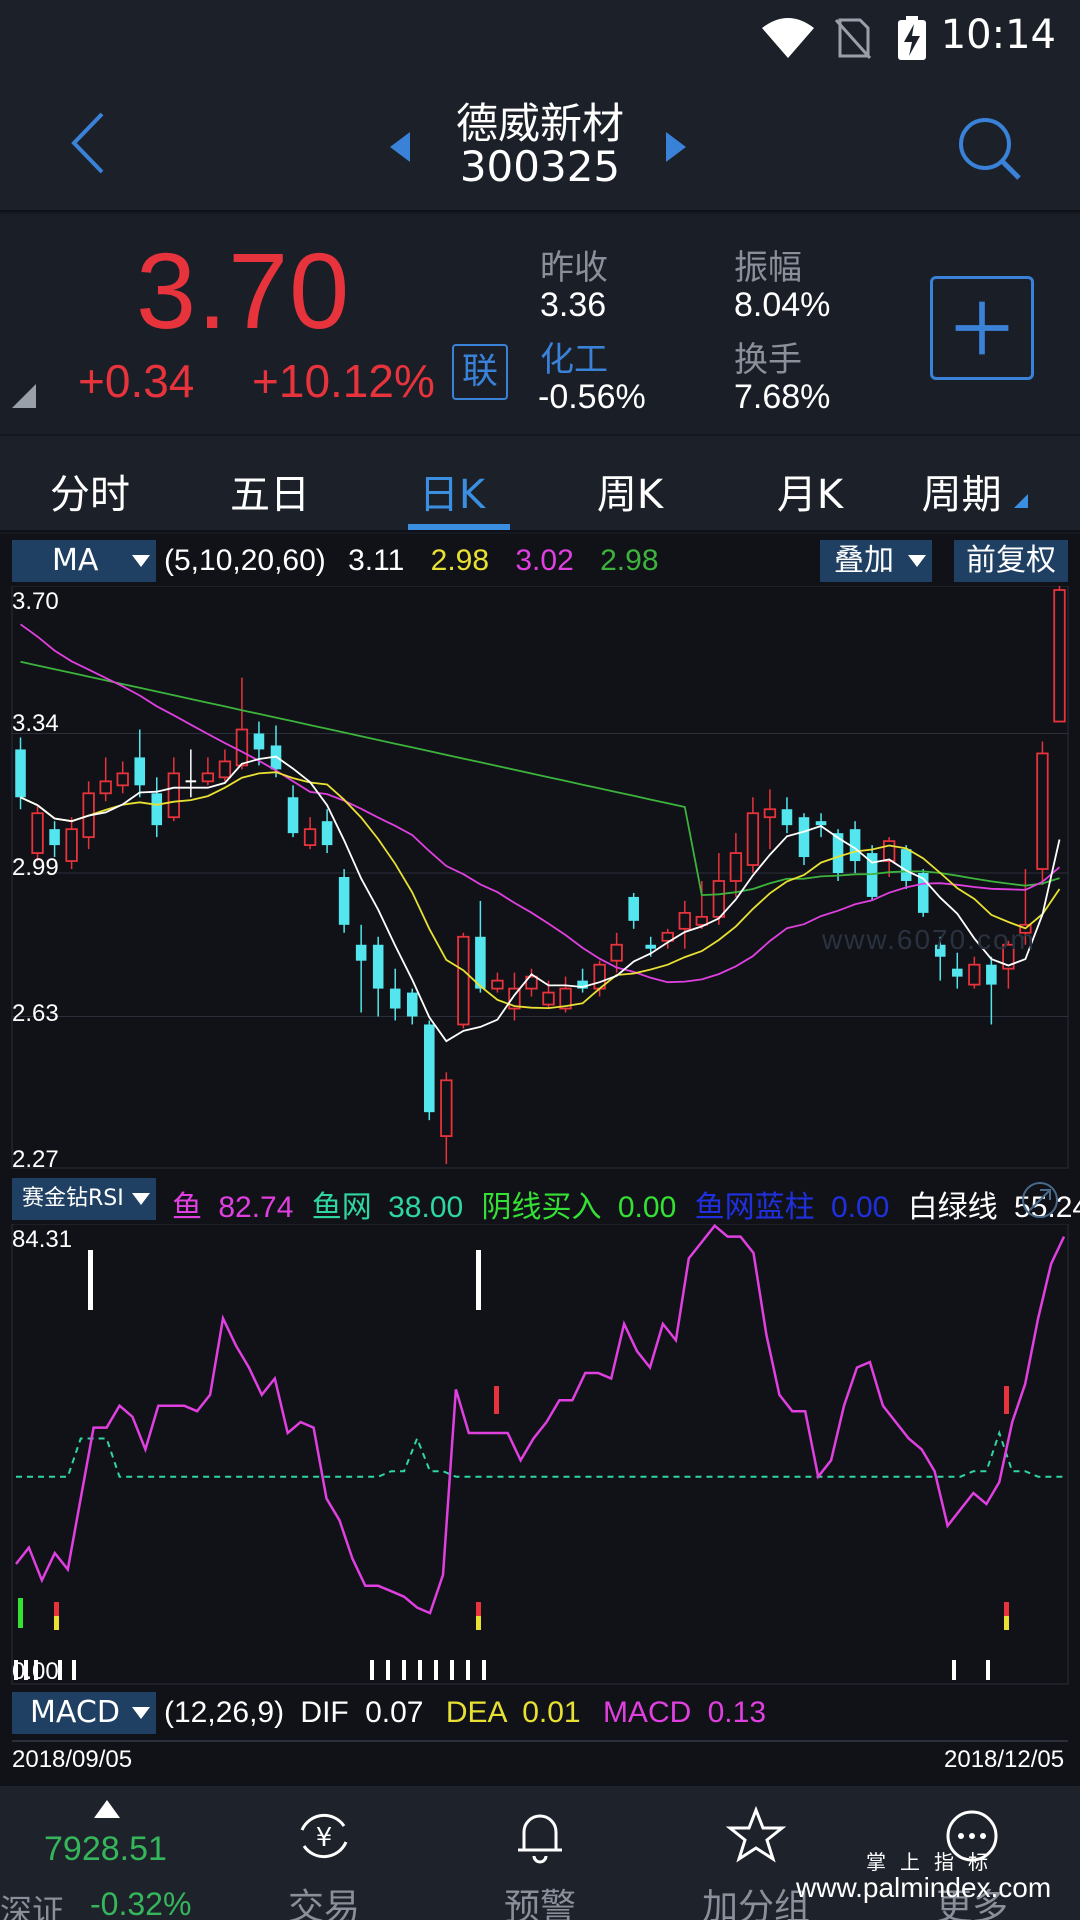  What do you see at coordinates (1011, 561) in the screenshot?
I see `adjust-button: 前复权` at bounding box center [1011, 561].